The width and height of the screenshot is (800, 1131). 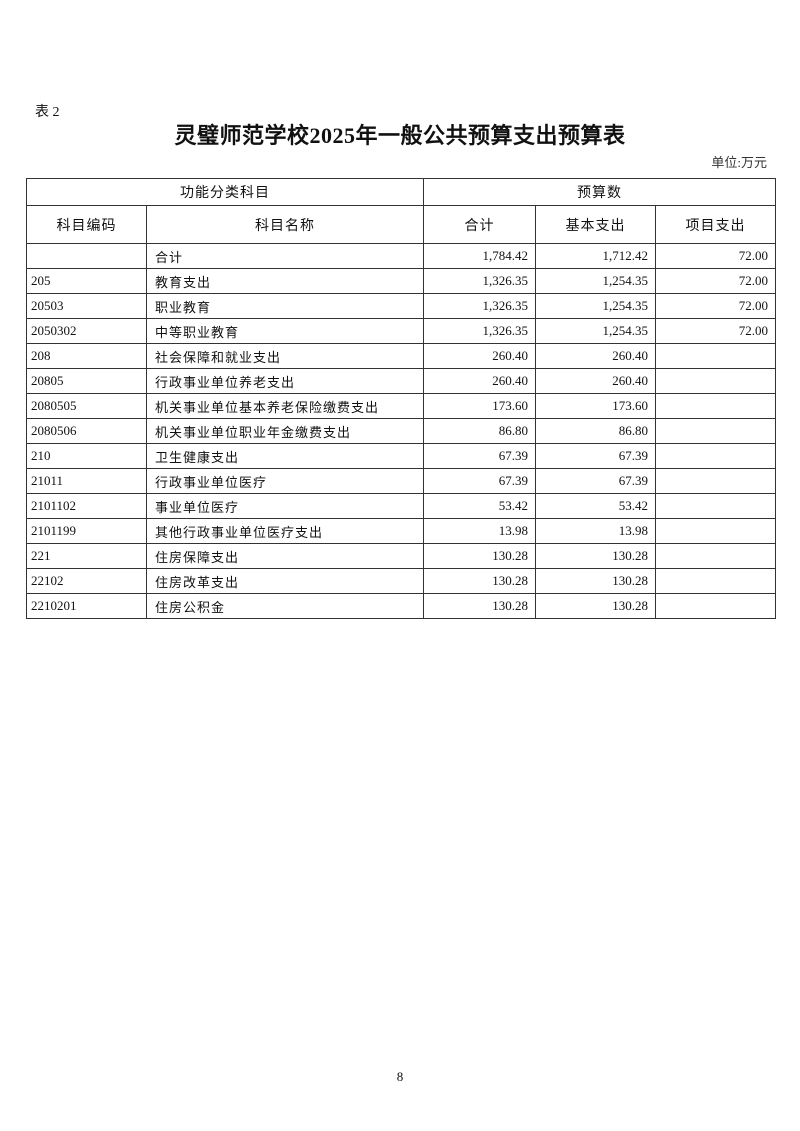 I want to click on cell-code: 208, so click(x=86, y=356).